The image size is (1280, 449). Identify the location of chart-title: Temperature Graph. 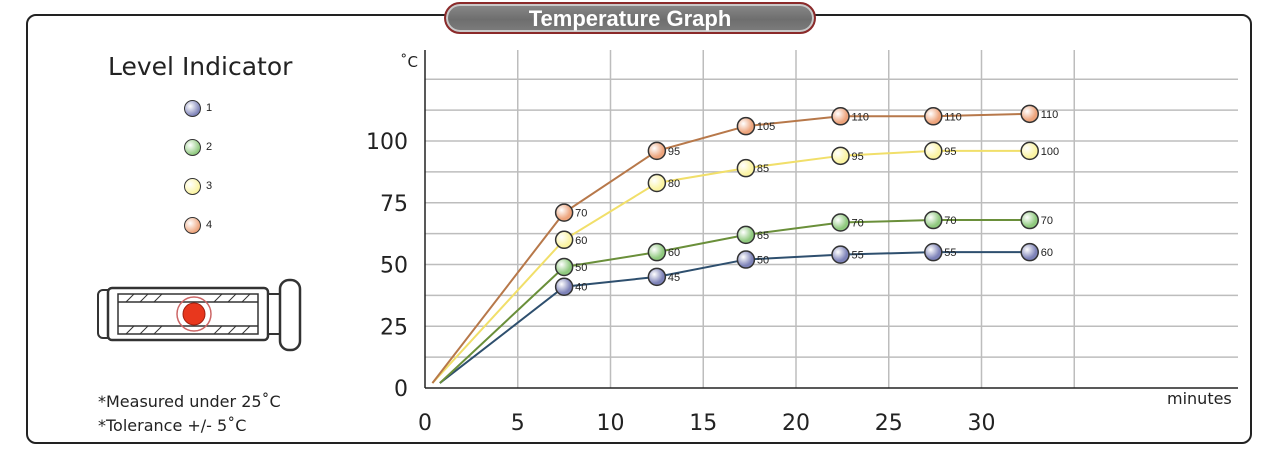
(630, 18).